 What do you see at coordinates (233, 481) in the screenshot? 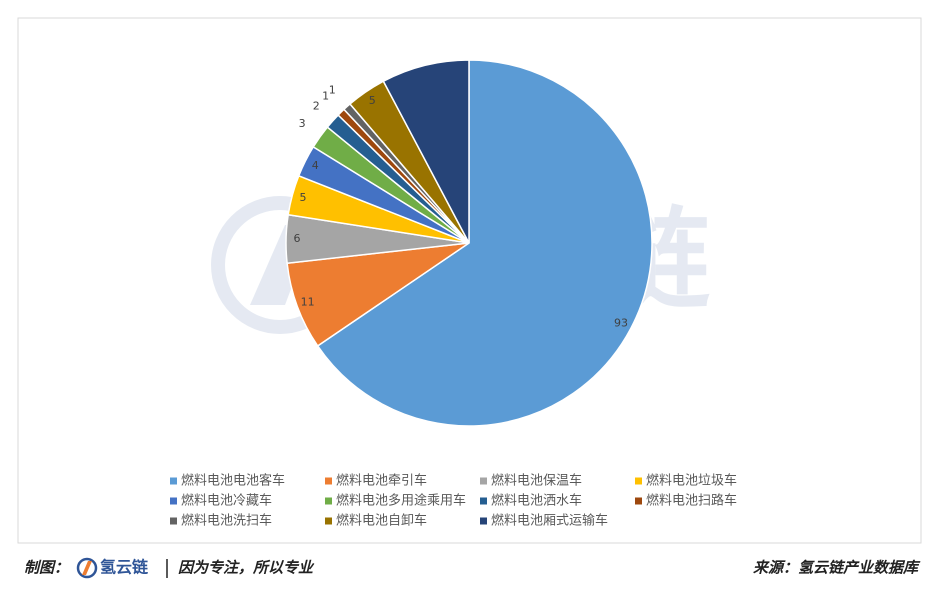
I see `legend-label: 燃料电池电池客车` at bounding box center [233, 481].